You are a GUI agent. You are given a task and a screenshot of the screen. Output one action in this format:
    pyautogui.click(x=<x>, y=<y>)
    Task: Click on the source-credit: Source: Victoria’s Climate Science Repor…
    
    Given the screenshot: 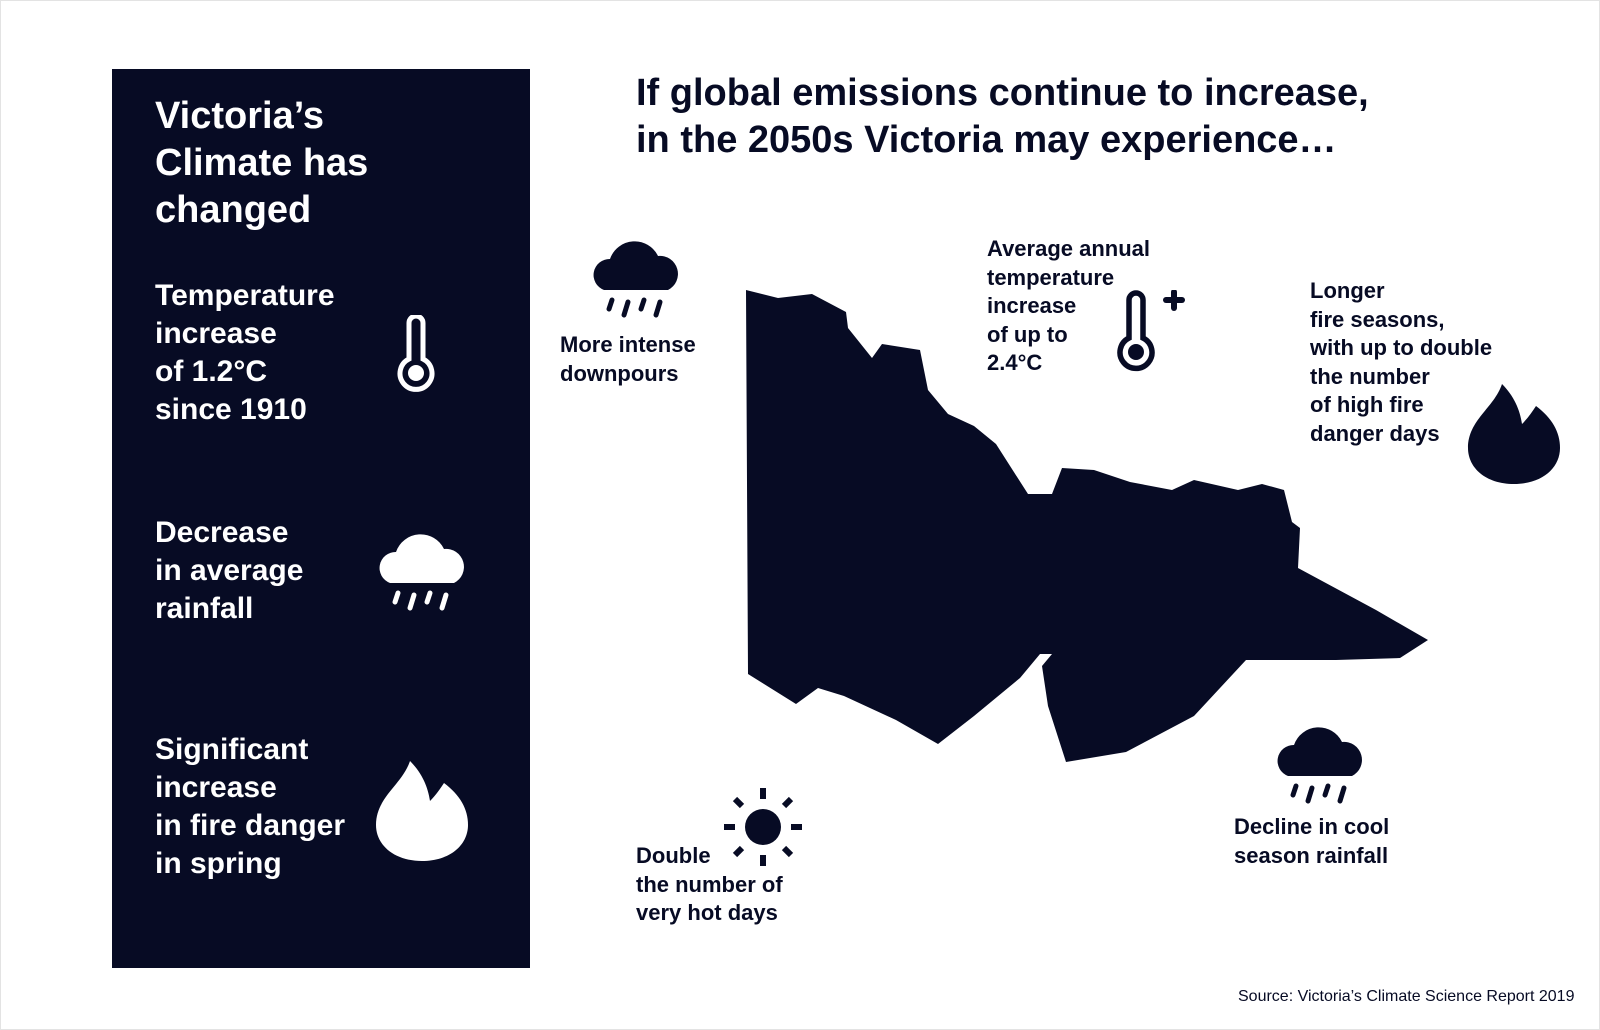 What is the action you would take?
    pyautogui.click(x=1406, y=996)
    